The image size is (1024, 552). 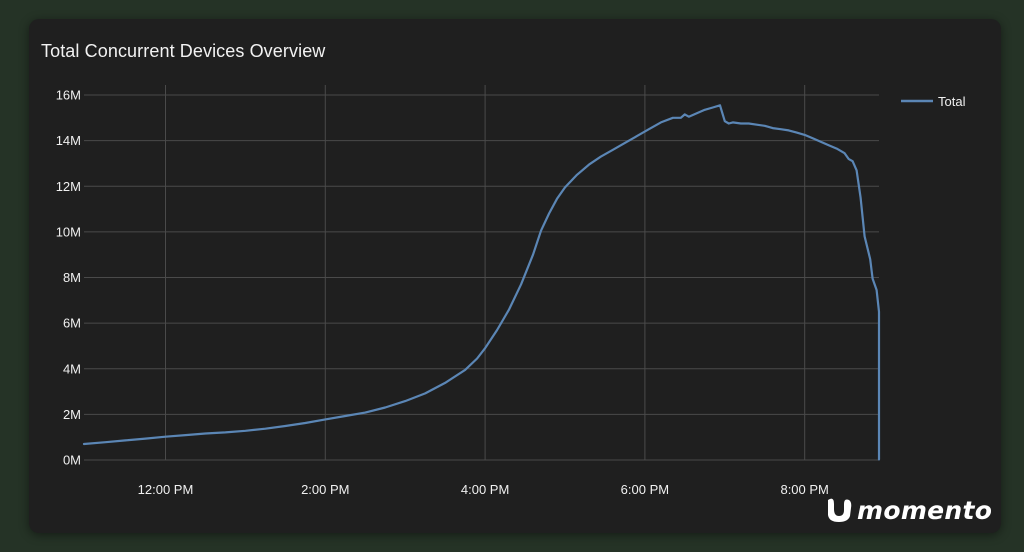 I want to click on y-tick-label: 0M, so click(x=72, y=460).